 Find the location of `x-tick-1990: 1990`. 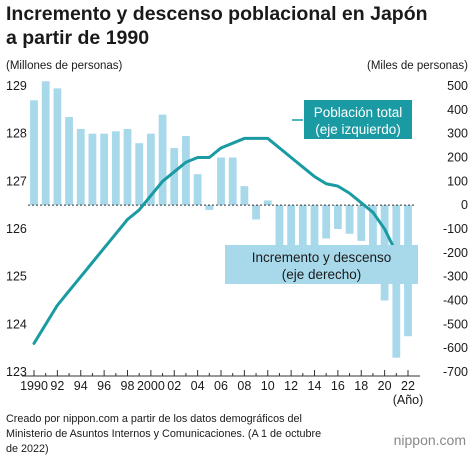

x-tick-1990: 1990 is located at coordinates (34, 386).